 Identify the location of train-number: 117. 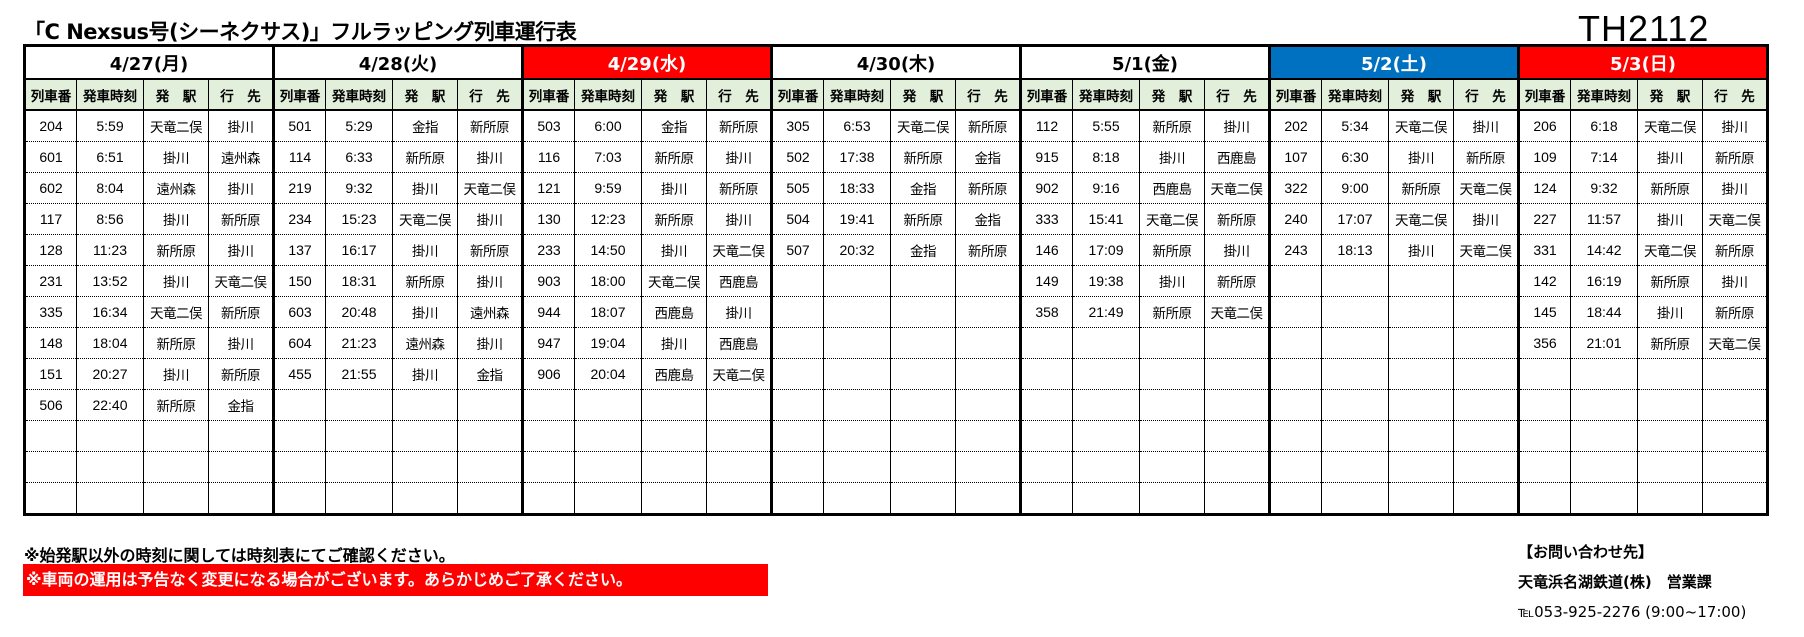
(50, 219).